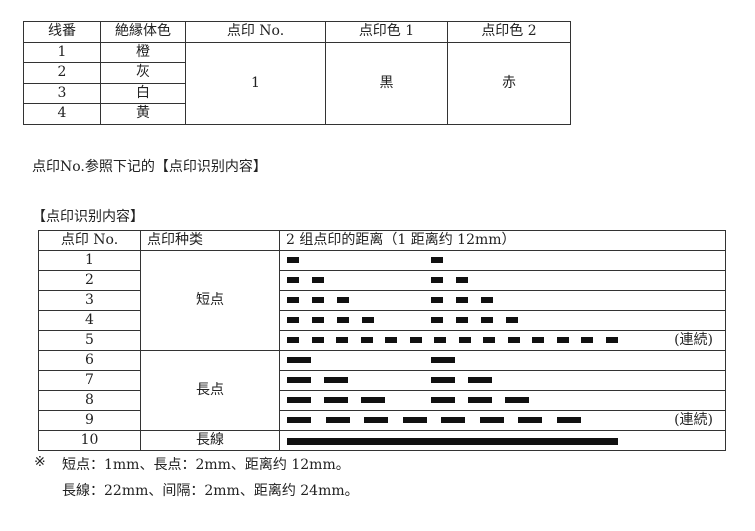 Image resolution: width=755 pixels, height=531 pixels. I want to click on footnote-line-2: 長線：22mm、间隔：2mm、距离约 24mm。, so click(210, 491).